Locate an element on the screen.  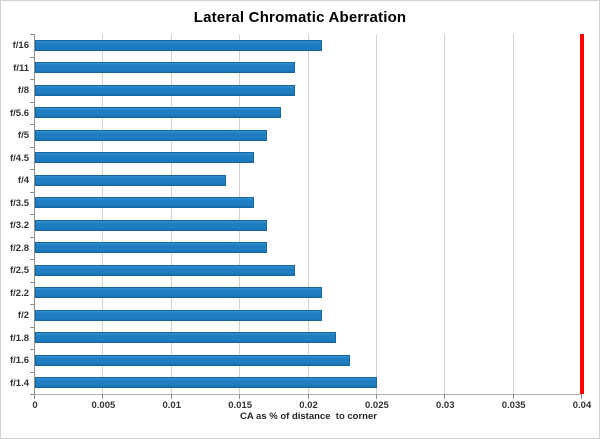
x-axis-title: CA as % of distance to corner is located at coordinates (308, 416).